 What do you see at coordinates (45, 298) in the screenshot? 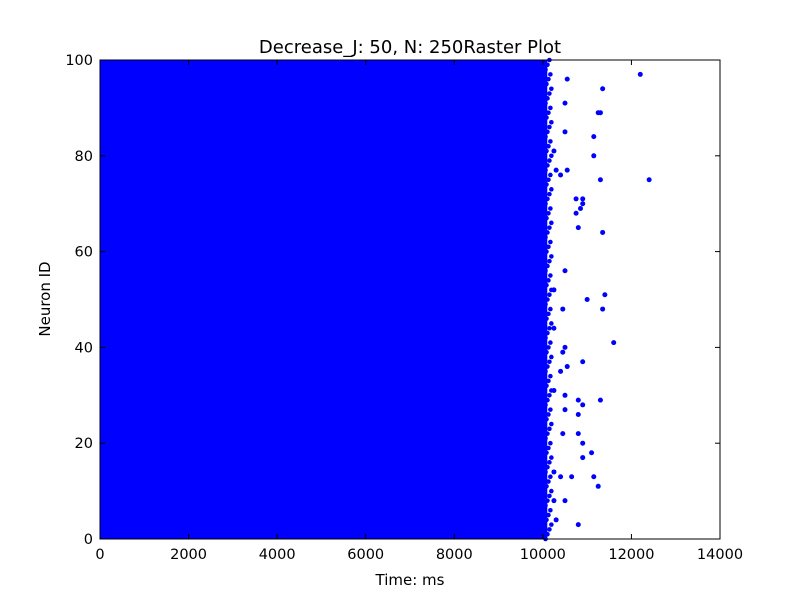
I see `y-axis-label: Neuron ID` at bounding box center [45, 298].